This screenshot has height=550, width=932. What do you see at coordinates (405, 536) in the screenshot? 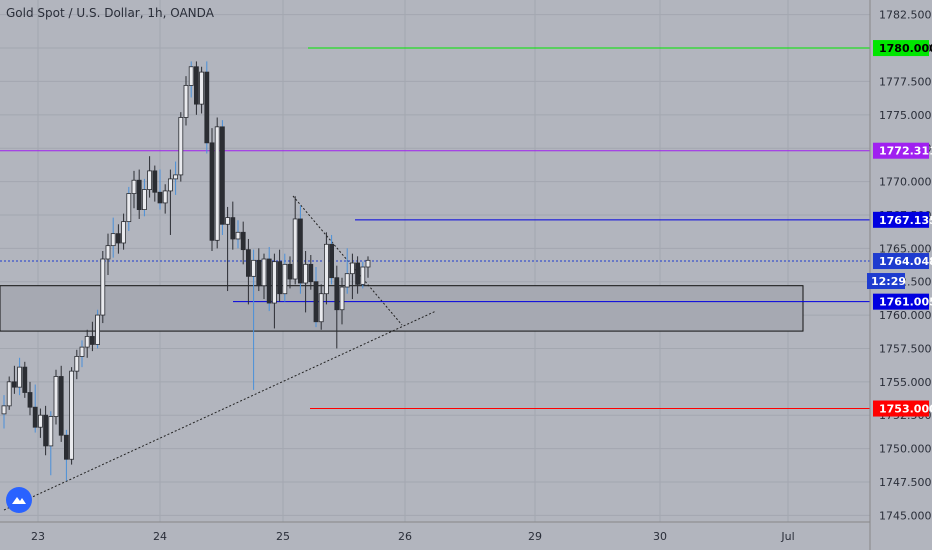
I see `x-tick-label-3: 26` at bounding box center [405, 536].